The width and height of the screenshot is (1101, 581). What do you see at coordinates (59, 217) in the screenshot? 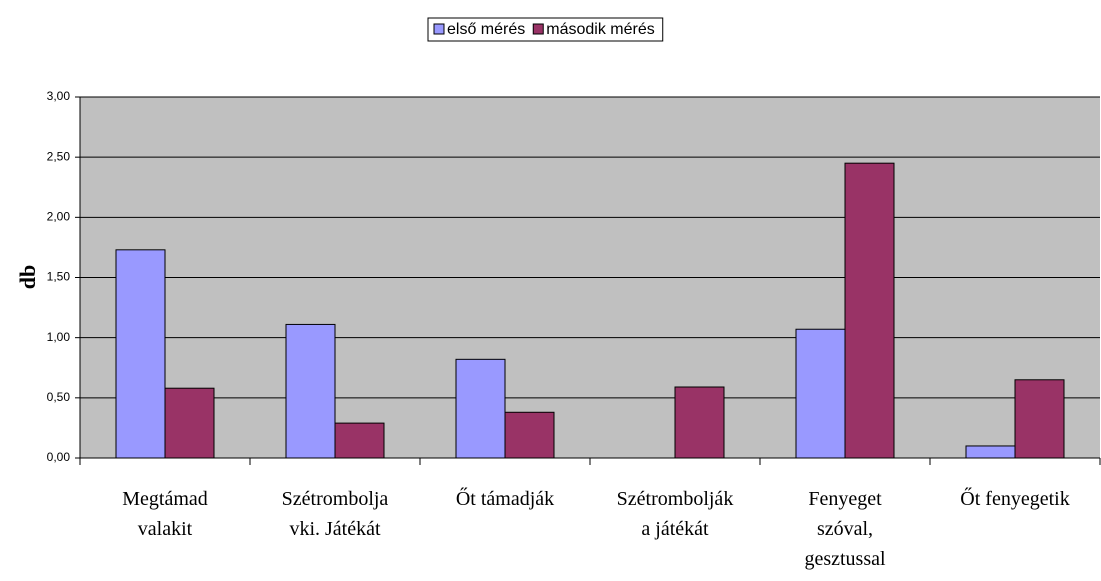
I see `y-tick-label: 2,00` at bounding box center [59, 217].